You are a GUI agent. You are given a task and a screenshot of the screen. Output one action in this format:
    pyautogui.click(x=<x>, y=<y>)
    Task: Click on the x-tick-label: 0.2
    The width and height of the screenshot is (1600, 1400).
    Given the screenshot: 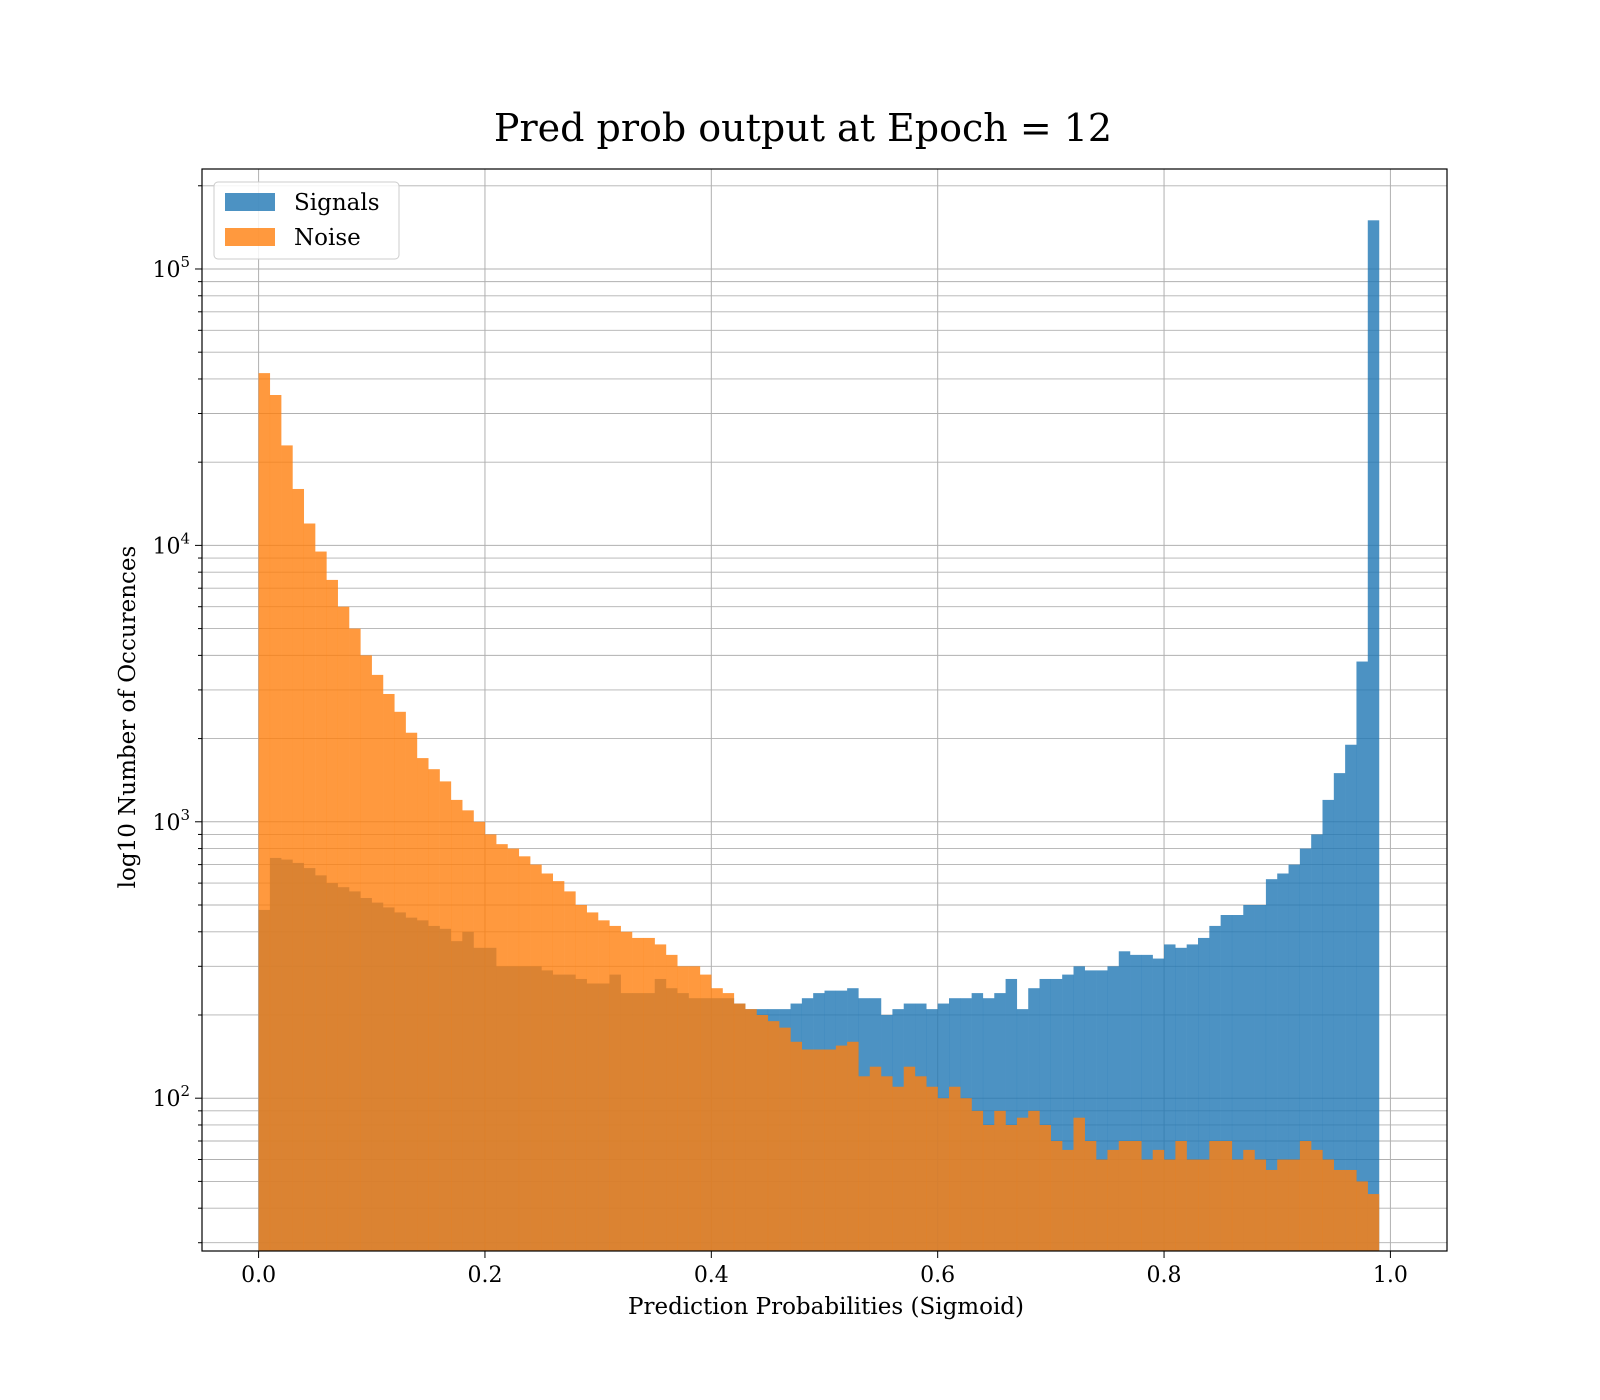 What is the action you would take?
    pyautogui.click(x=484, y=1275)
    